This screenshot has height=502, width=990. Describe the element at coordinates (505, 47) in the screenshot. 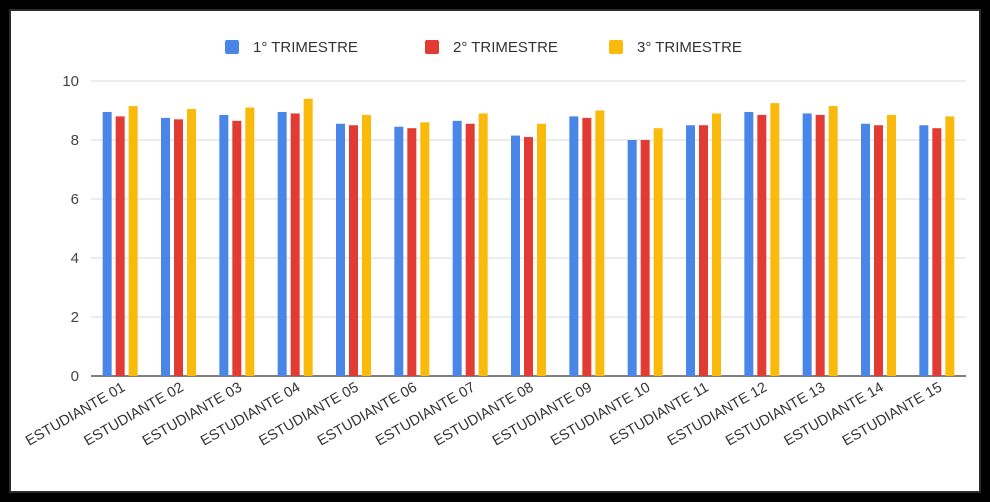

I see `legend-label: 2° TRIMESTRE` at that location.